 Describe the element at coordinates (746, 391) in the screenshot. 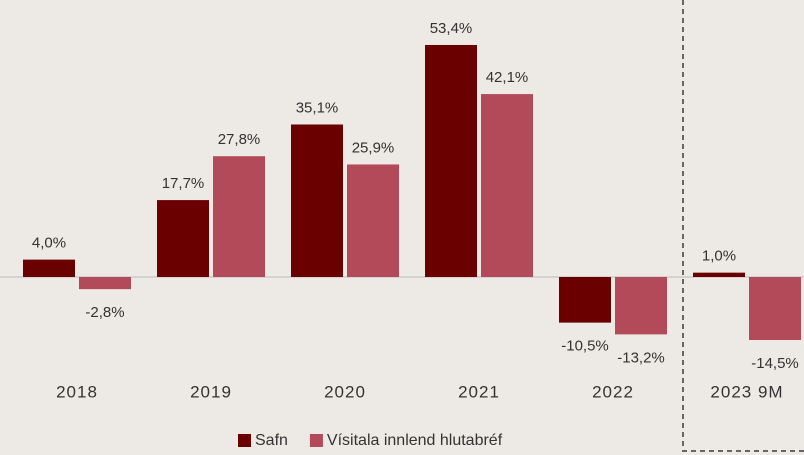

I see `x-tick-label: 2023 9M` at that location.